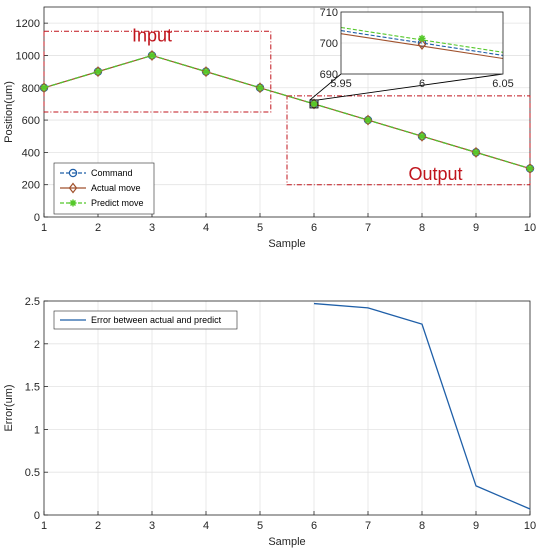 The width and height of the screenshot is (539, 550). Describe the element at coordinates (116, 188) in the screenshot. I see `legend-entry: Actual move` at that location.